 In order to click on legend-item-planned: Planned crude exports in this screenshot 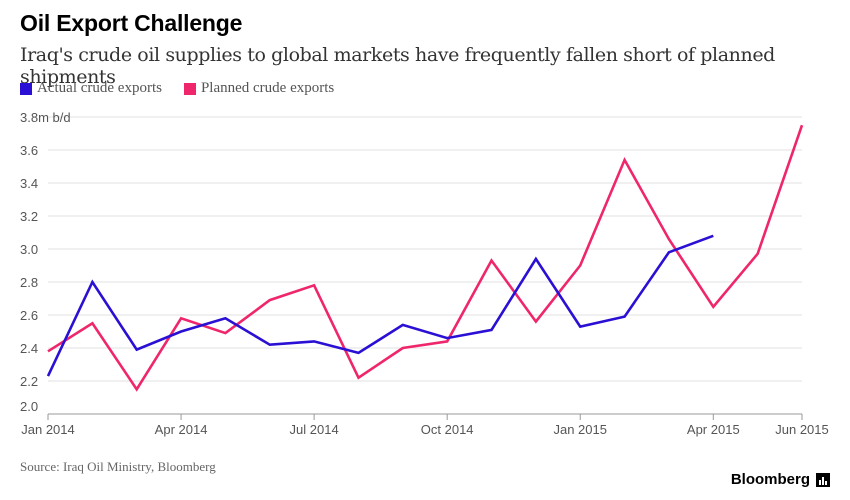, I will do `click(259, 88)`.